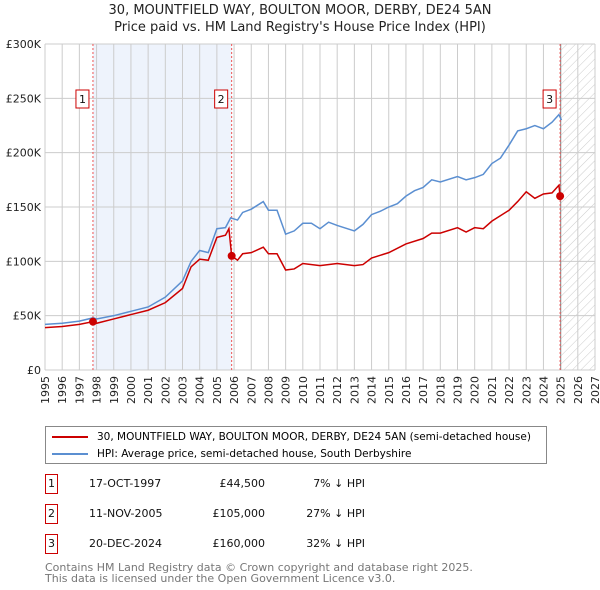  What do you see at coordinates (97, 390) in the screenshot?
I see `x-tick-label: 1998` at bounding box center [97, 390].